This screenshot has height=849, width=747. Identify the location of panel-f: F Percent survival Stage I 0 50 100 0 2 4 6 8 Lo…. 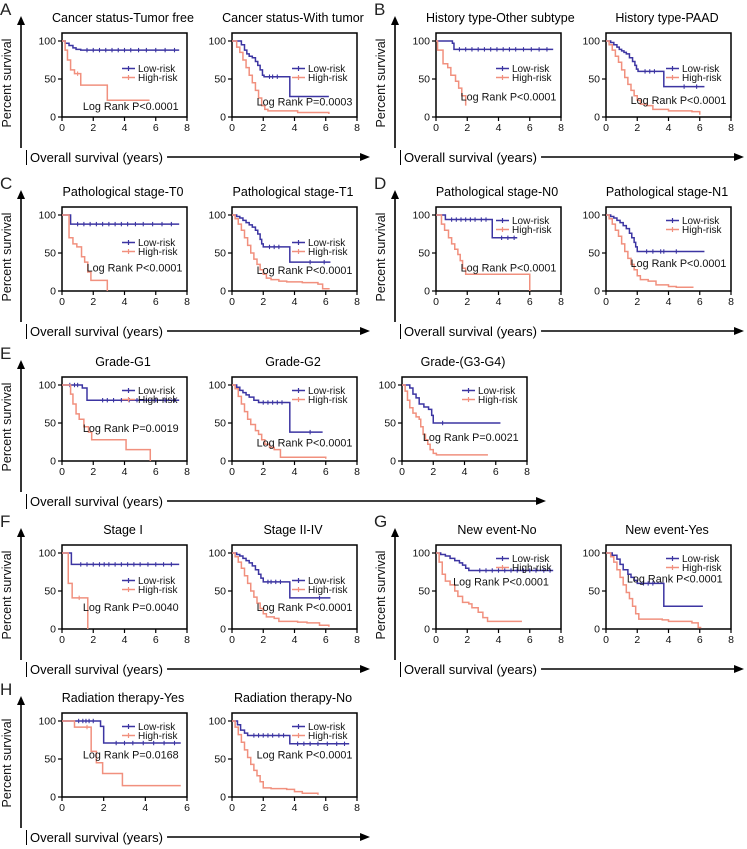
(186, 596).